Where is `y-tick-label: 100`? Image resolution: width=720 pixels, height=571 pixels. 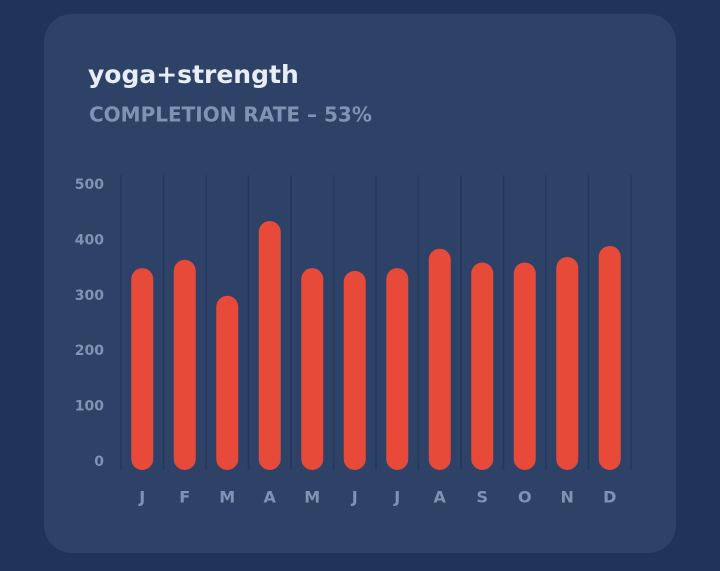
y-tick-label: 100 is located at coordinates (89, 407).